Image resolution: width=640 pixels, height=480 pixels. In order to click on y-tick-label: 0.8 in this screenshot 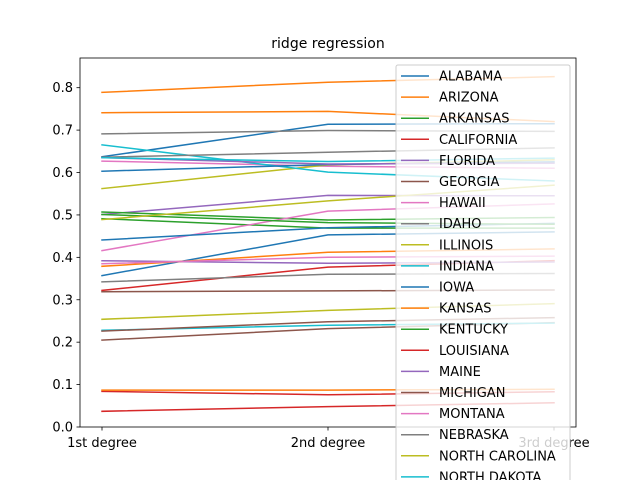, I will do `click(62, 88)`.